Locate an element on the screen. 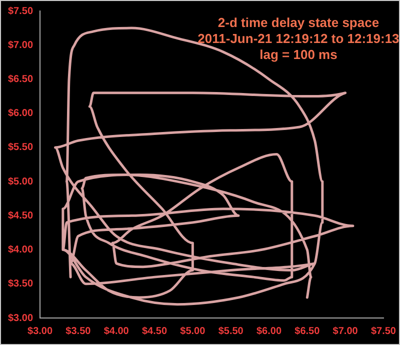  y-tick-label: $6.00 is located at coordinates (21, 114).